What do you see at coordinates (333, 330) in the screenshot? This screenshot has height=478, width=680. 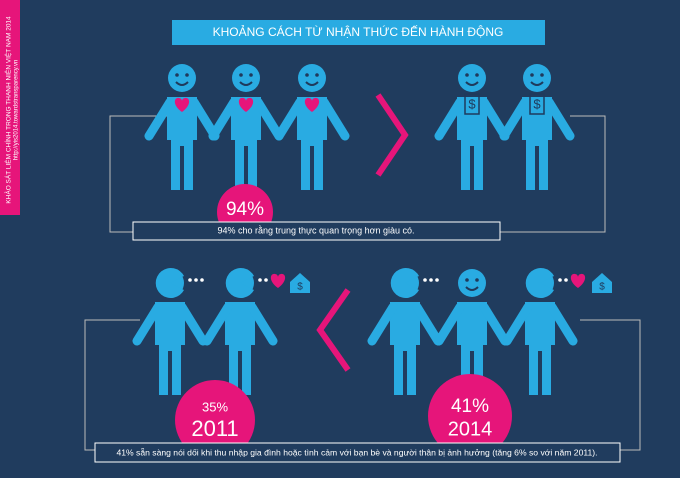 I see `less-than` at bounding box center [333, 330].